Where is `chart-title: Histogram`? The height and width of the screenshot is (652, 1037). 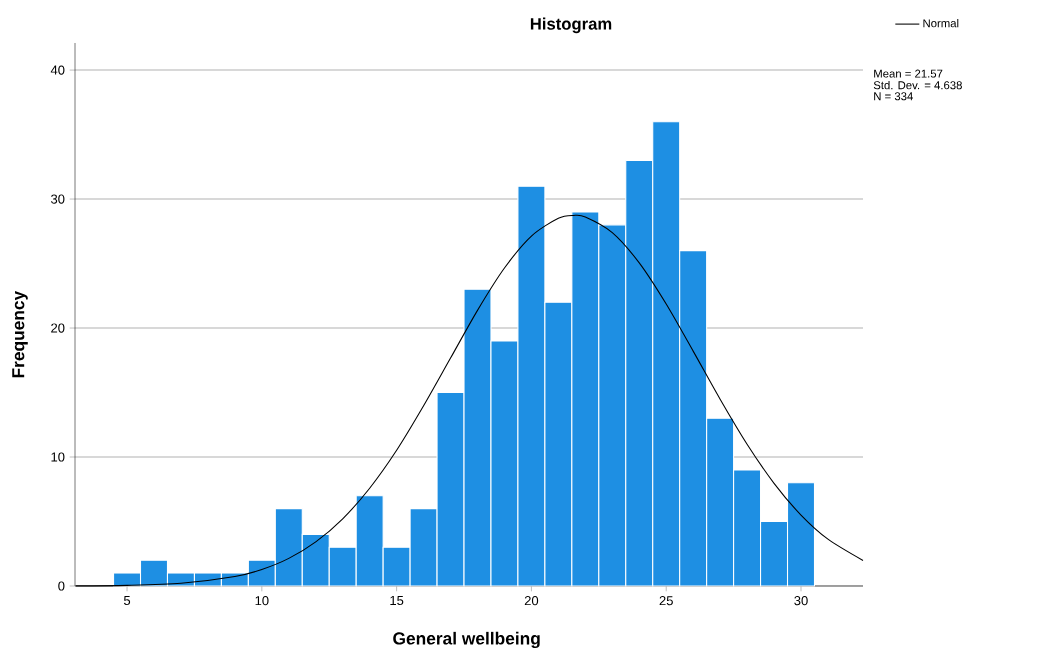 chart-title: Histogram is located at coordinates (571, 25).